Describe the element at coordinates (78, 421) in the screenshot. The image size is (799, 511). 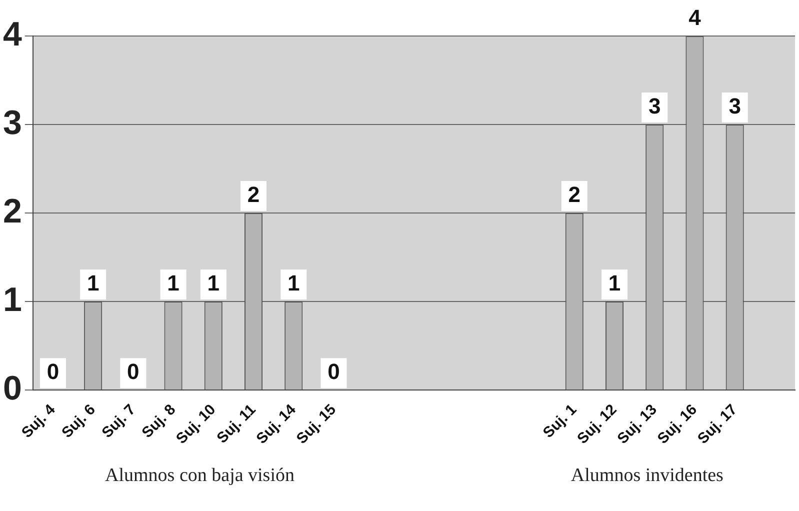
I see `x-tick-label: Suj. 6` at that location.